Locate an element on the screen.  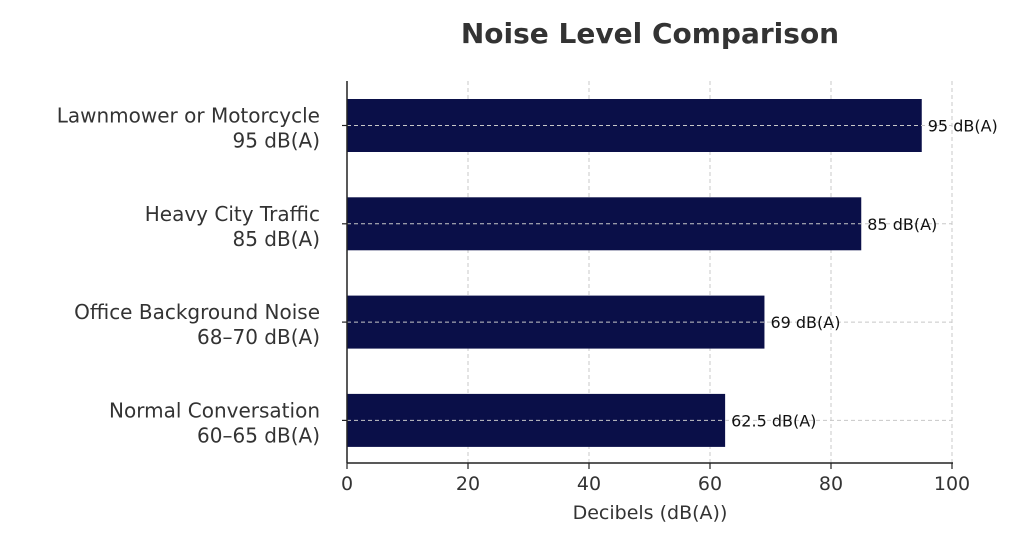
data-labels: 95 dB(A) 85 dB(A) 69 dB(A) 62.5 dB(A) is located at coordinates (864, 274).